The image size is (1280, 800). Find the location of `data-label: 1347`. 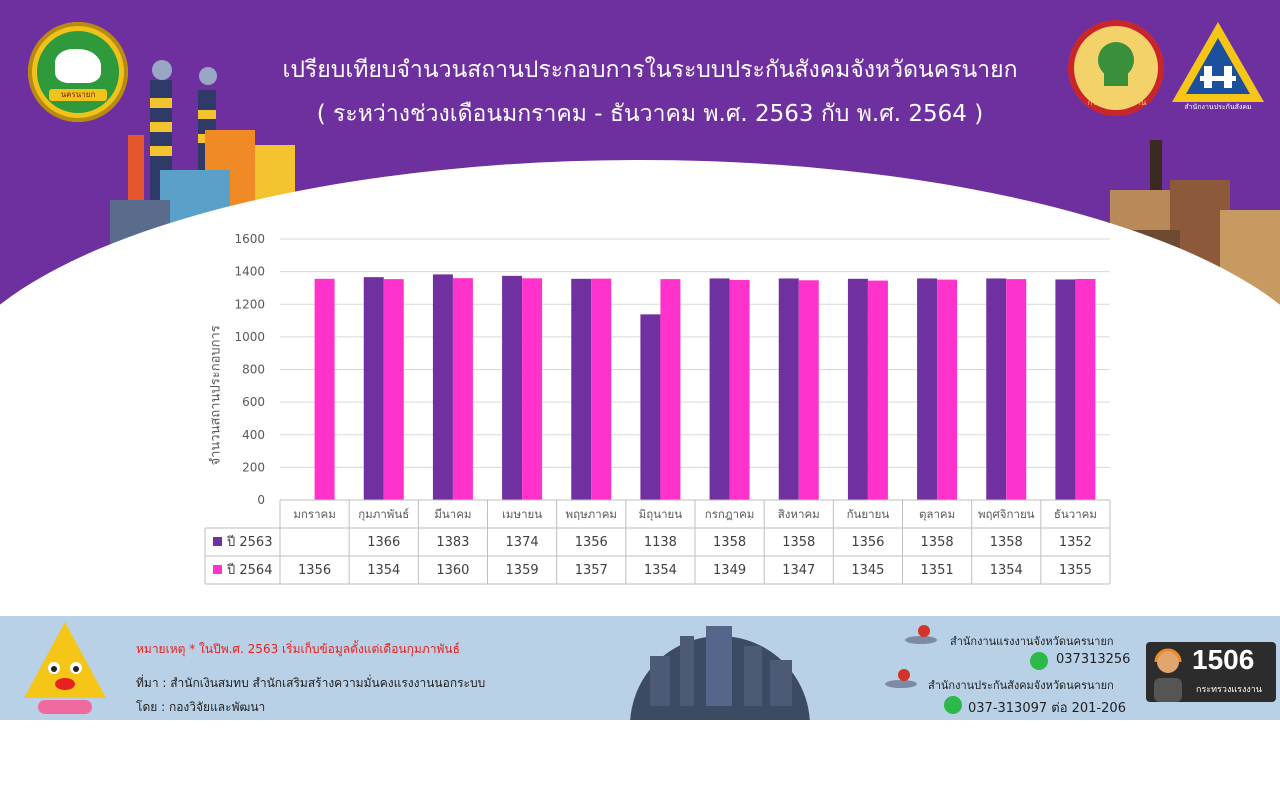

data-label: 1347 is located at coordinates (798, 570).